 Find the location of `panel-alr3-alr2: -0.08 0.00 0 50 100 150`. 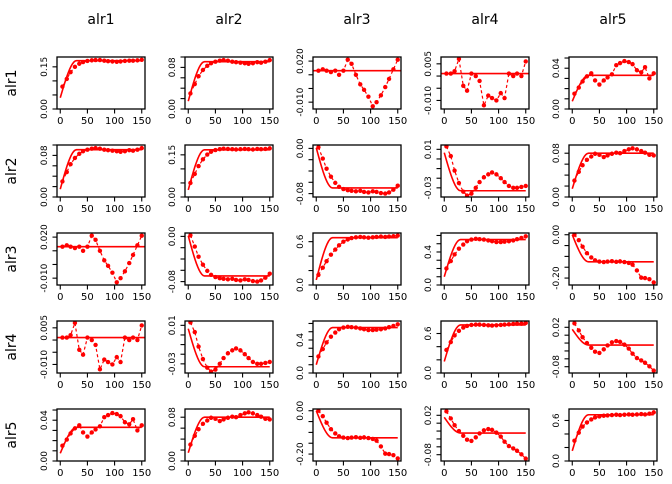

panel-alr3-alr2: -0.08 0.00 0 50 100 150 is located at coordinates (223, 264).